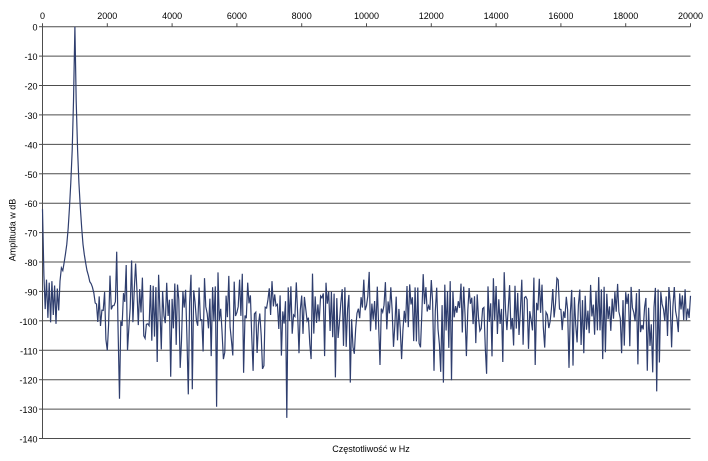 The height and width of the screenshot is (461, 708). What do you see at coordinates (13, 230) in the screenshot?
I see `svg-text: Amplituda w dB` at bounding box center [13, 230].